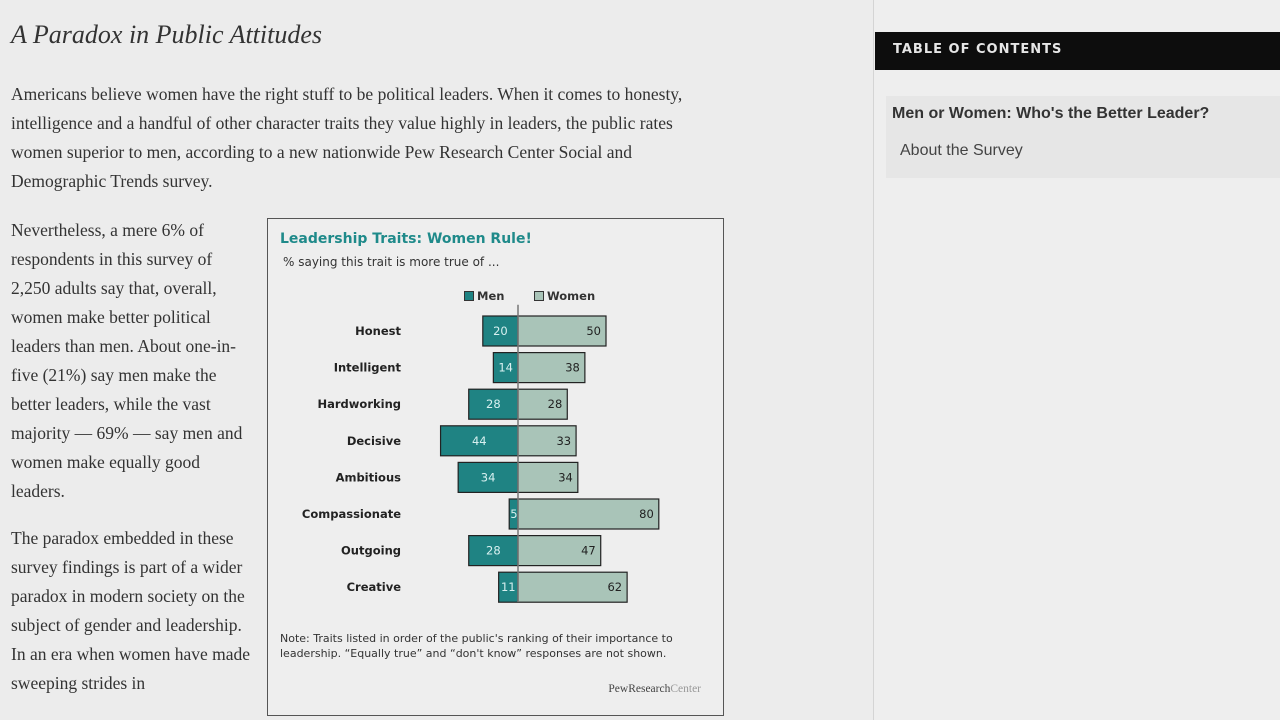  What do you see at coordinates (571, 296) in the screenshot?
I see `legend-label-women: Women` at bounding box center [571, 296].